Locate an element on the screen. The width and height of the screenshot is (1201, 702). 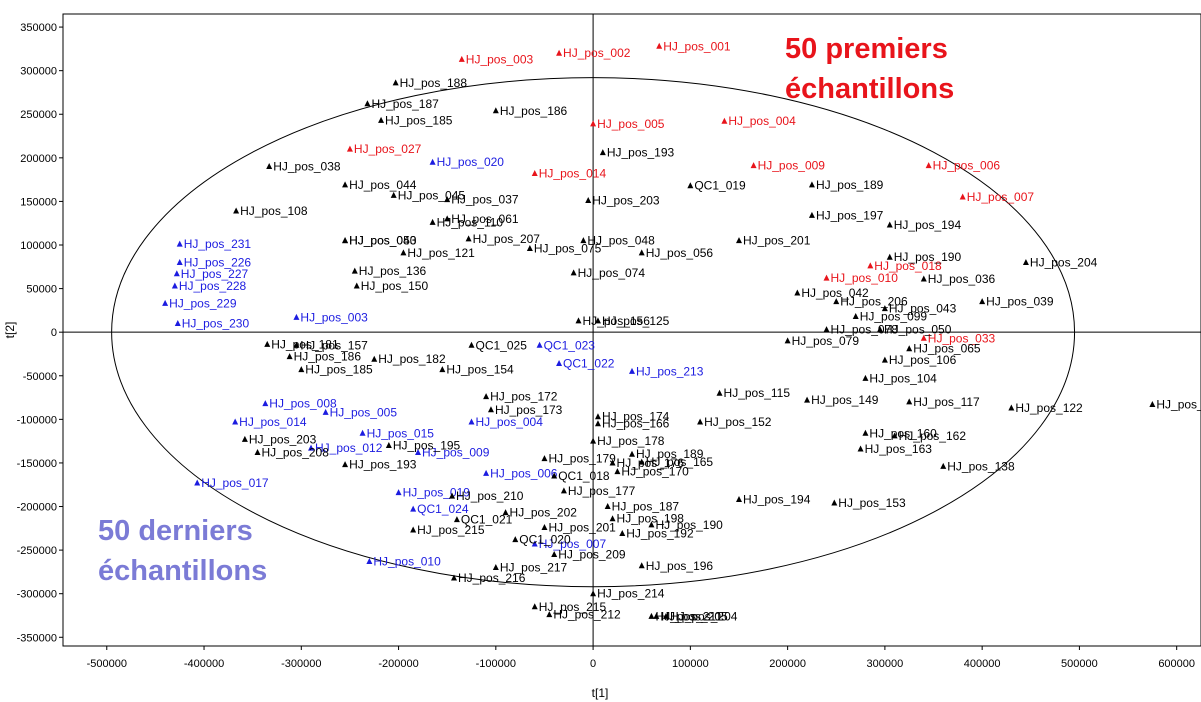
point-label: HJ_pos_038 is located at coordinates (307, 167).